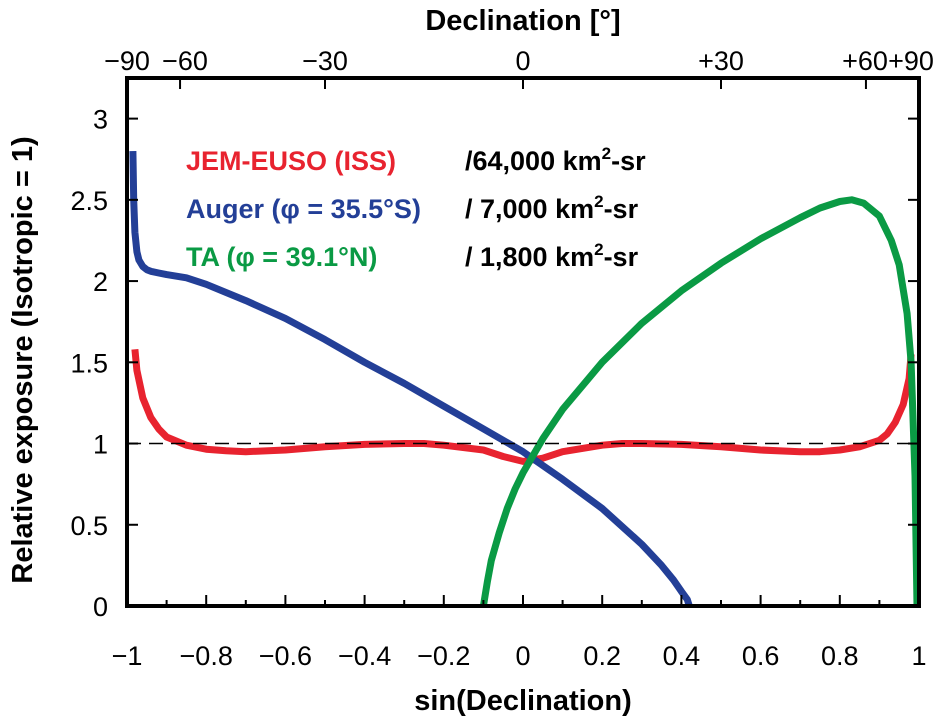 This screenshot has height=720, width=936. I want to click on x2-axis-title: Declination [°], so click(522, 21).